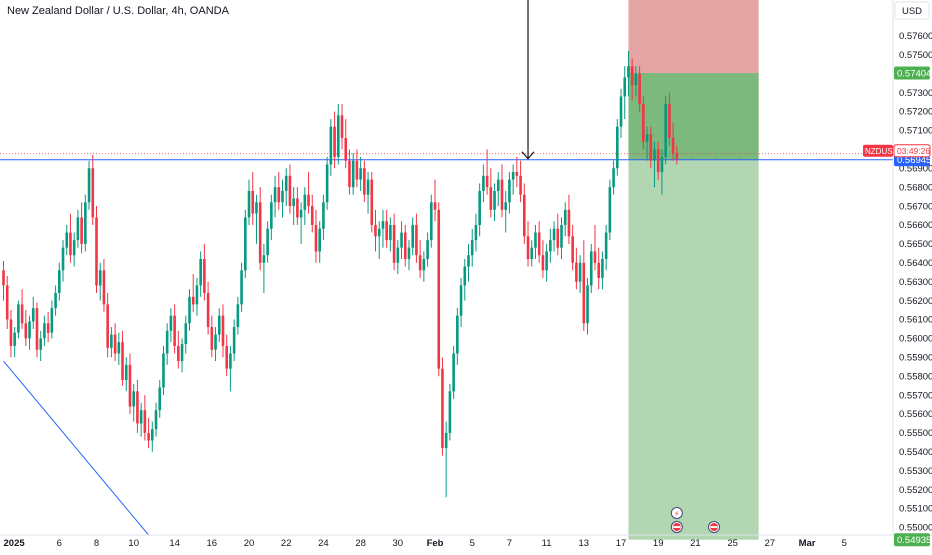 The width and height of the screenshot is (932, 555). Describe the element at coordinates (398, 543) in the screenshot. I see `time-tick-label: 30` at that location.